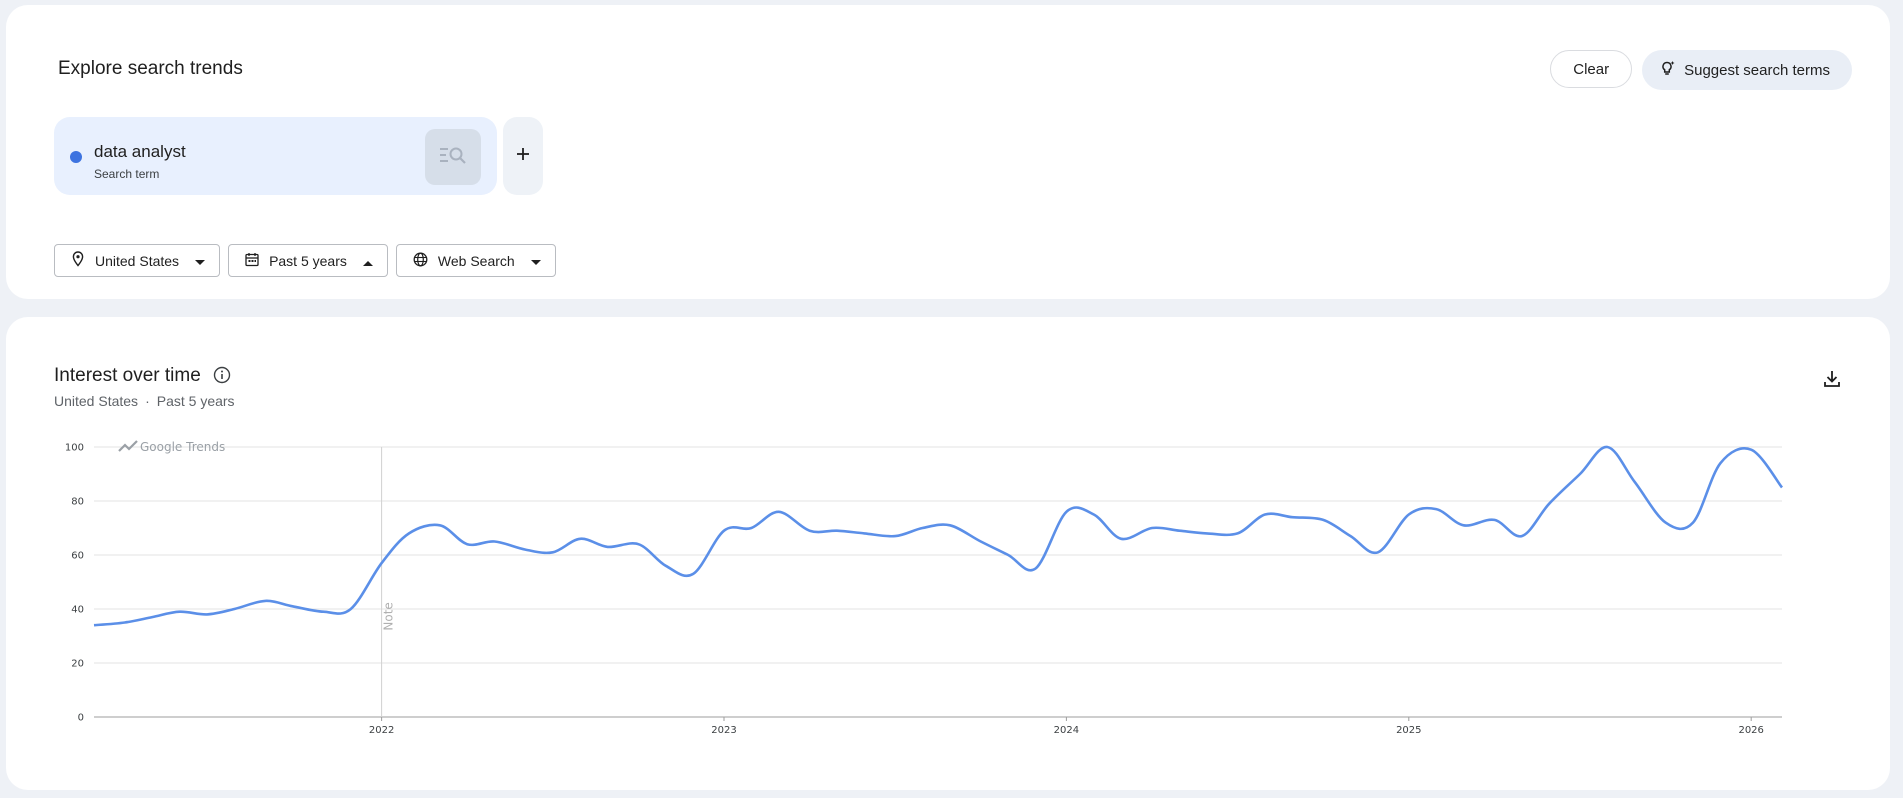 This screenshot has width=1903, height=798. I want to click on time-filter: Past 5 years, so click(308, 260).